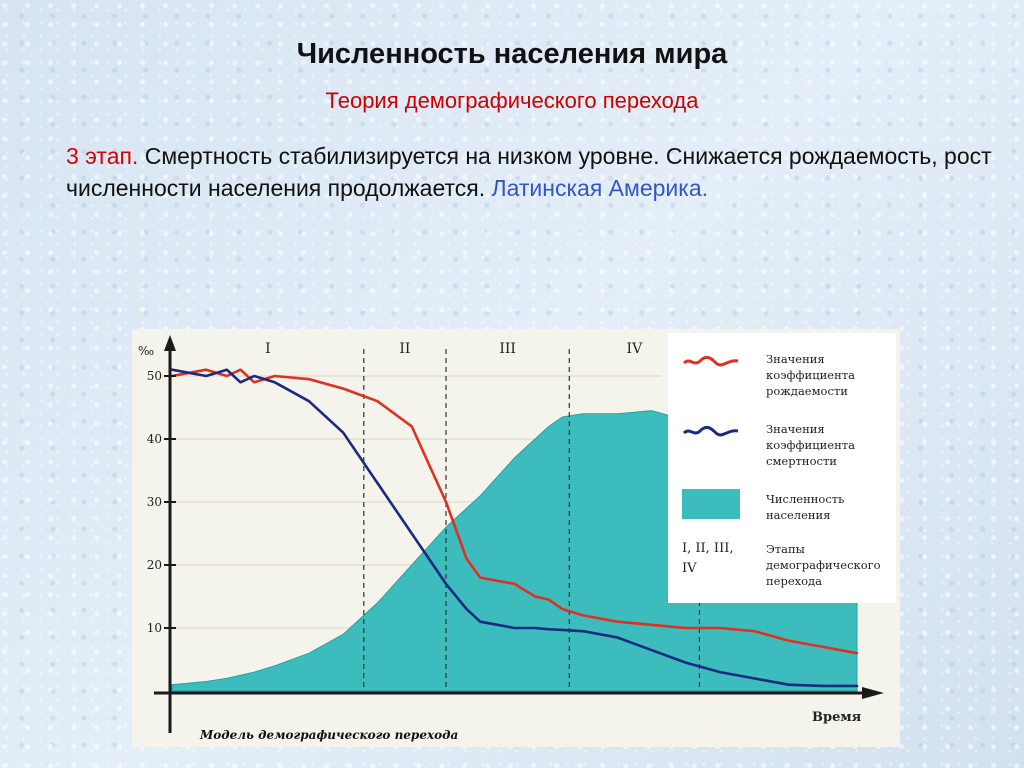 This screenshot has height=768, width=1024. What do you see at coordinates (810, 375) in the screenshot?
I see `legend-birth-label: Значения коэффициента рождаемости` at bounding box center [810, 375].